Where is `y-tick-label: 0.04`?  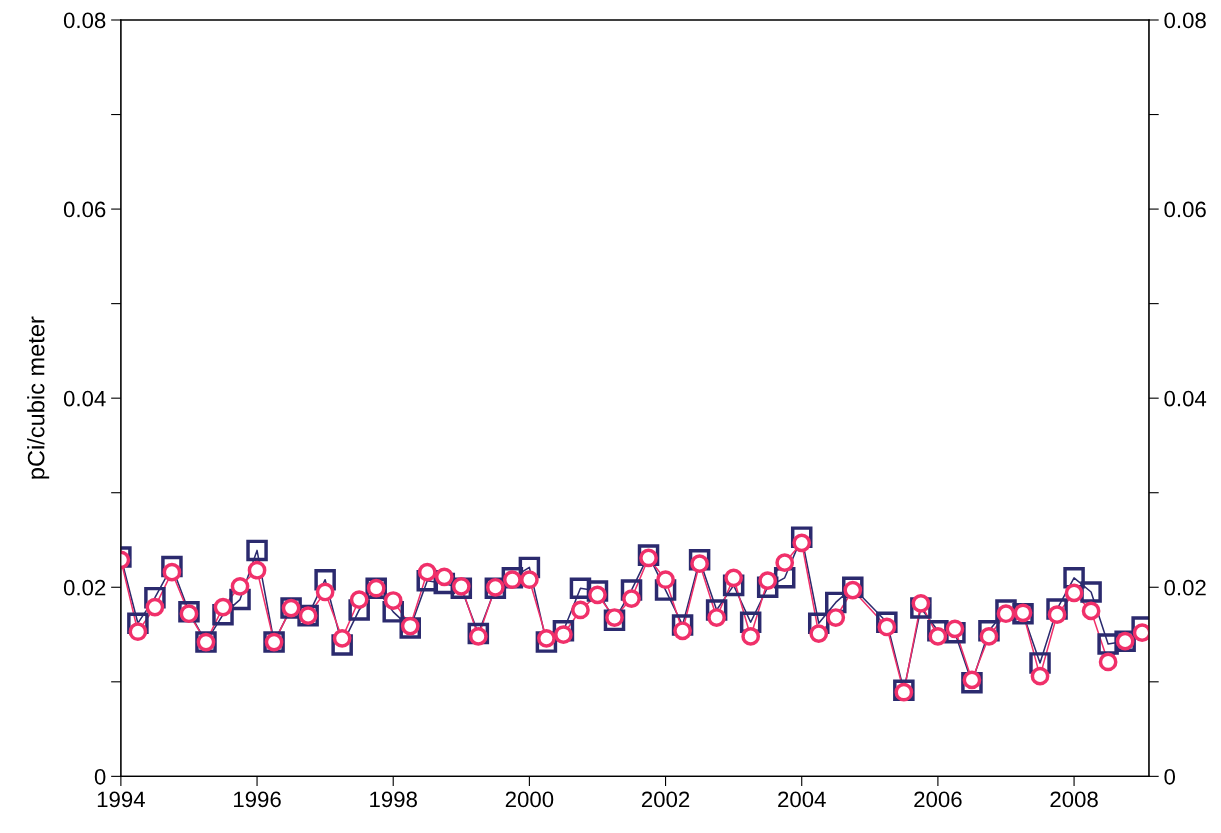
y-tick-label: 0.04 is located at coordinates (84, 398).